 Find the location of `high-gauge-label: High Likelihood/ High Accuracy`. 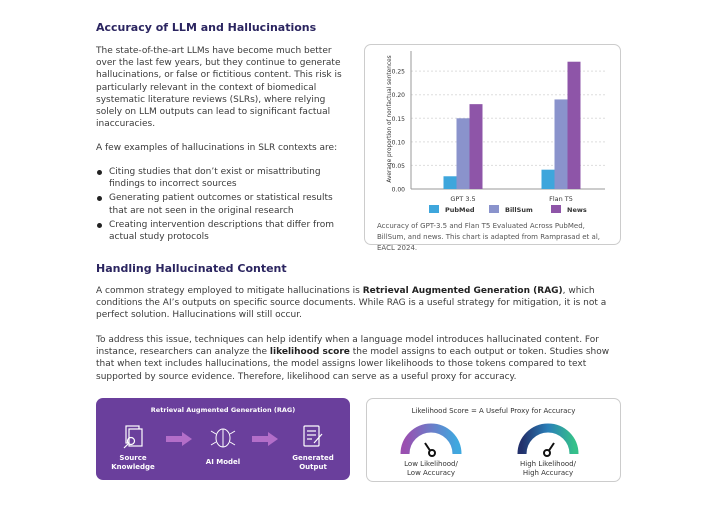

high-gauge-label: High Likelihood/ High Accuracy is located at coordinates (548, 468).